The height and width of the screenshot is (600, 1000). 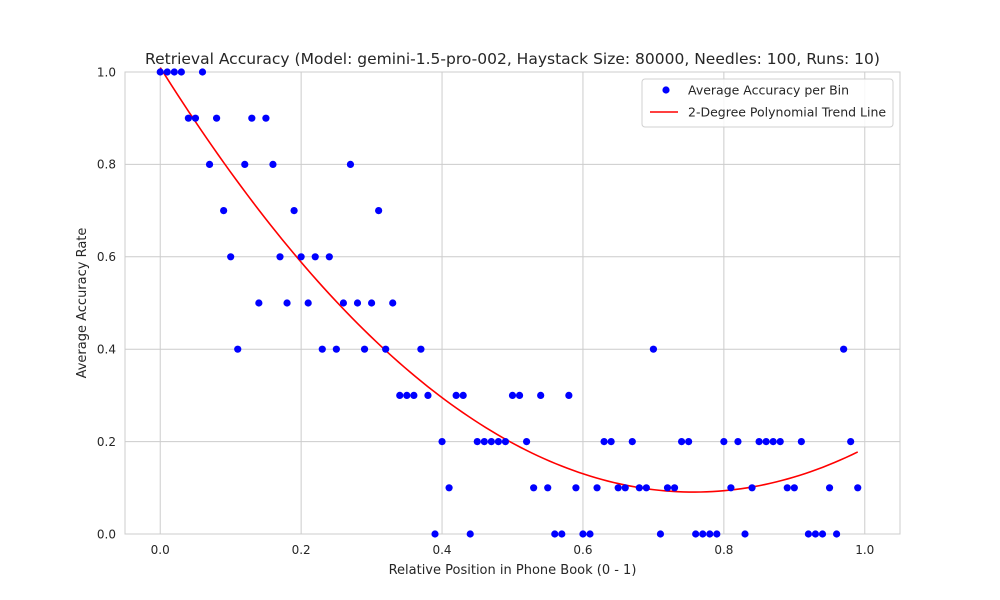 What do you see at coordinates (441, 550) in the screenshot?
I see `x-tick-label: 0.4` at bounding box center [441, 550].